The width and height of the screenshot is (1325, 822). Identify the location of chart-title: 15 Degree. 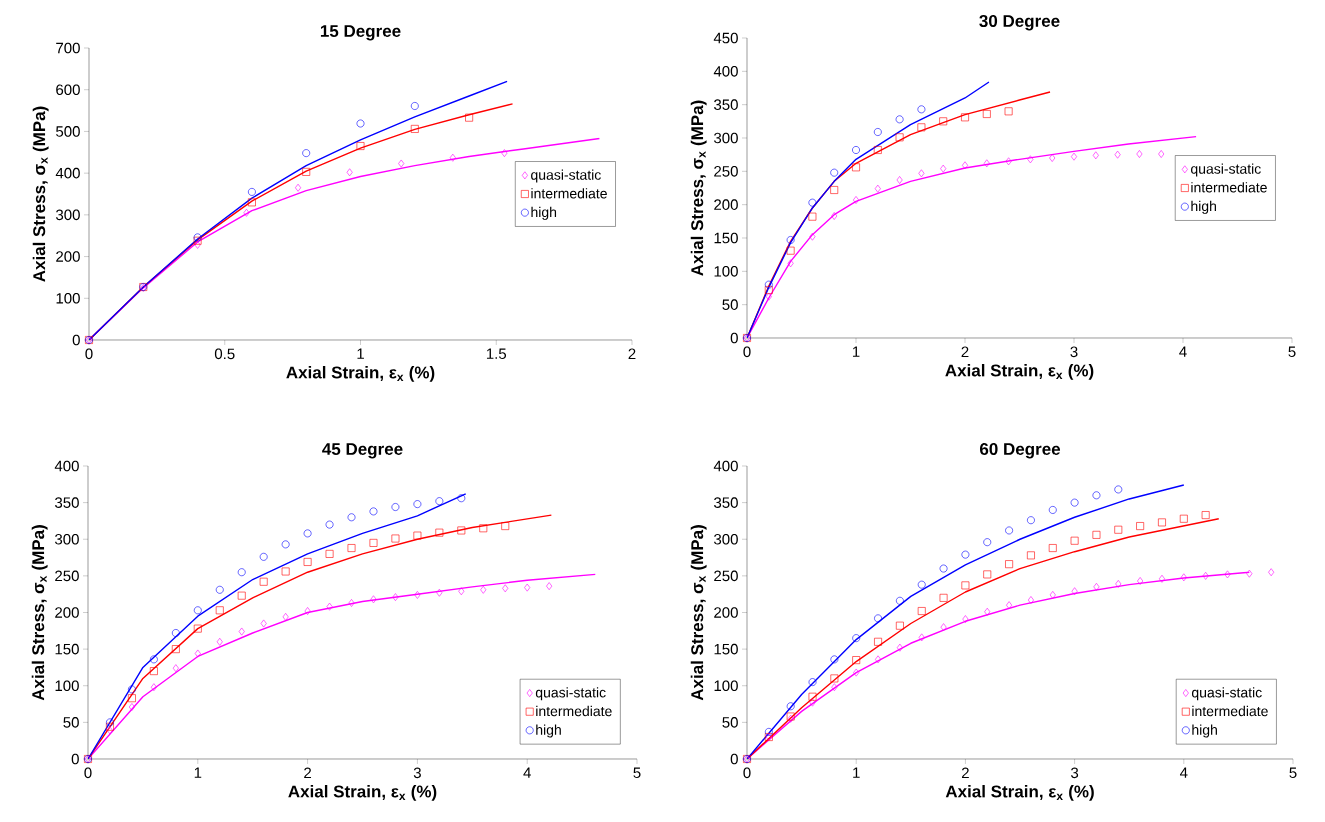
(360, 33).